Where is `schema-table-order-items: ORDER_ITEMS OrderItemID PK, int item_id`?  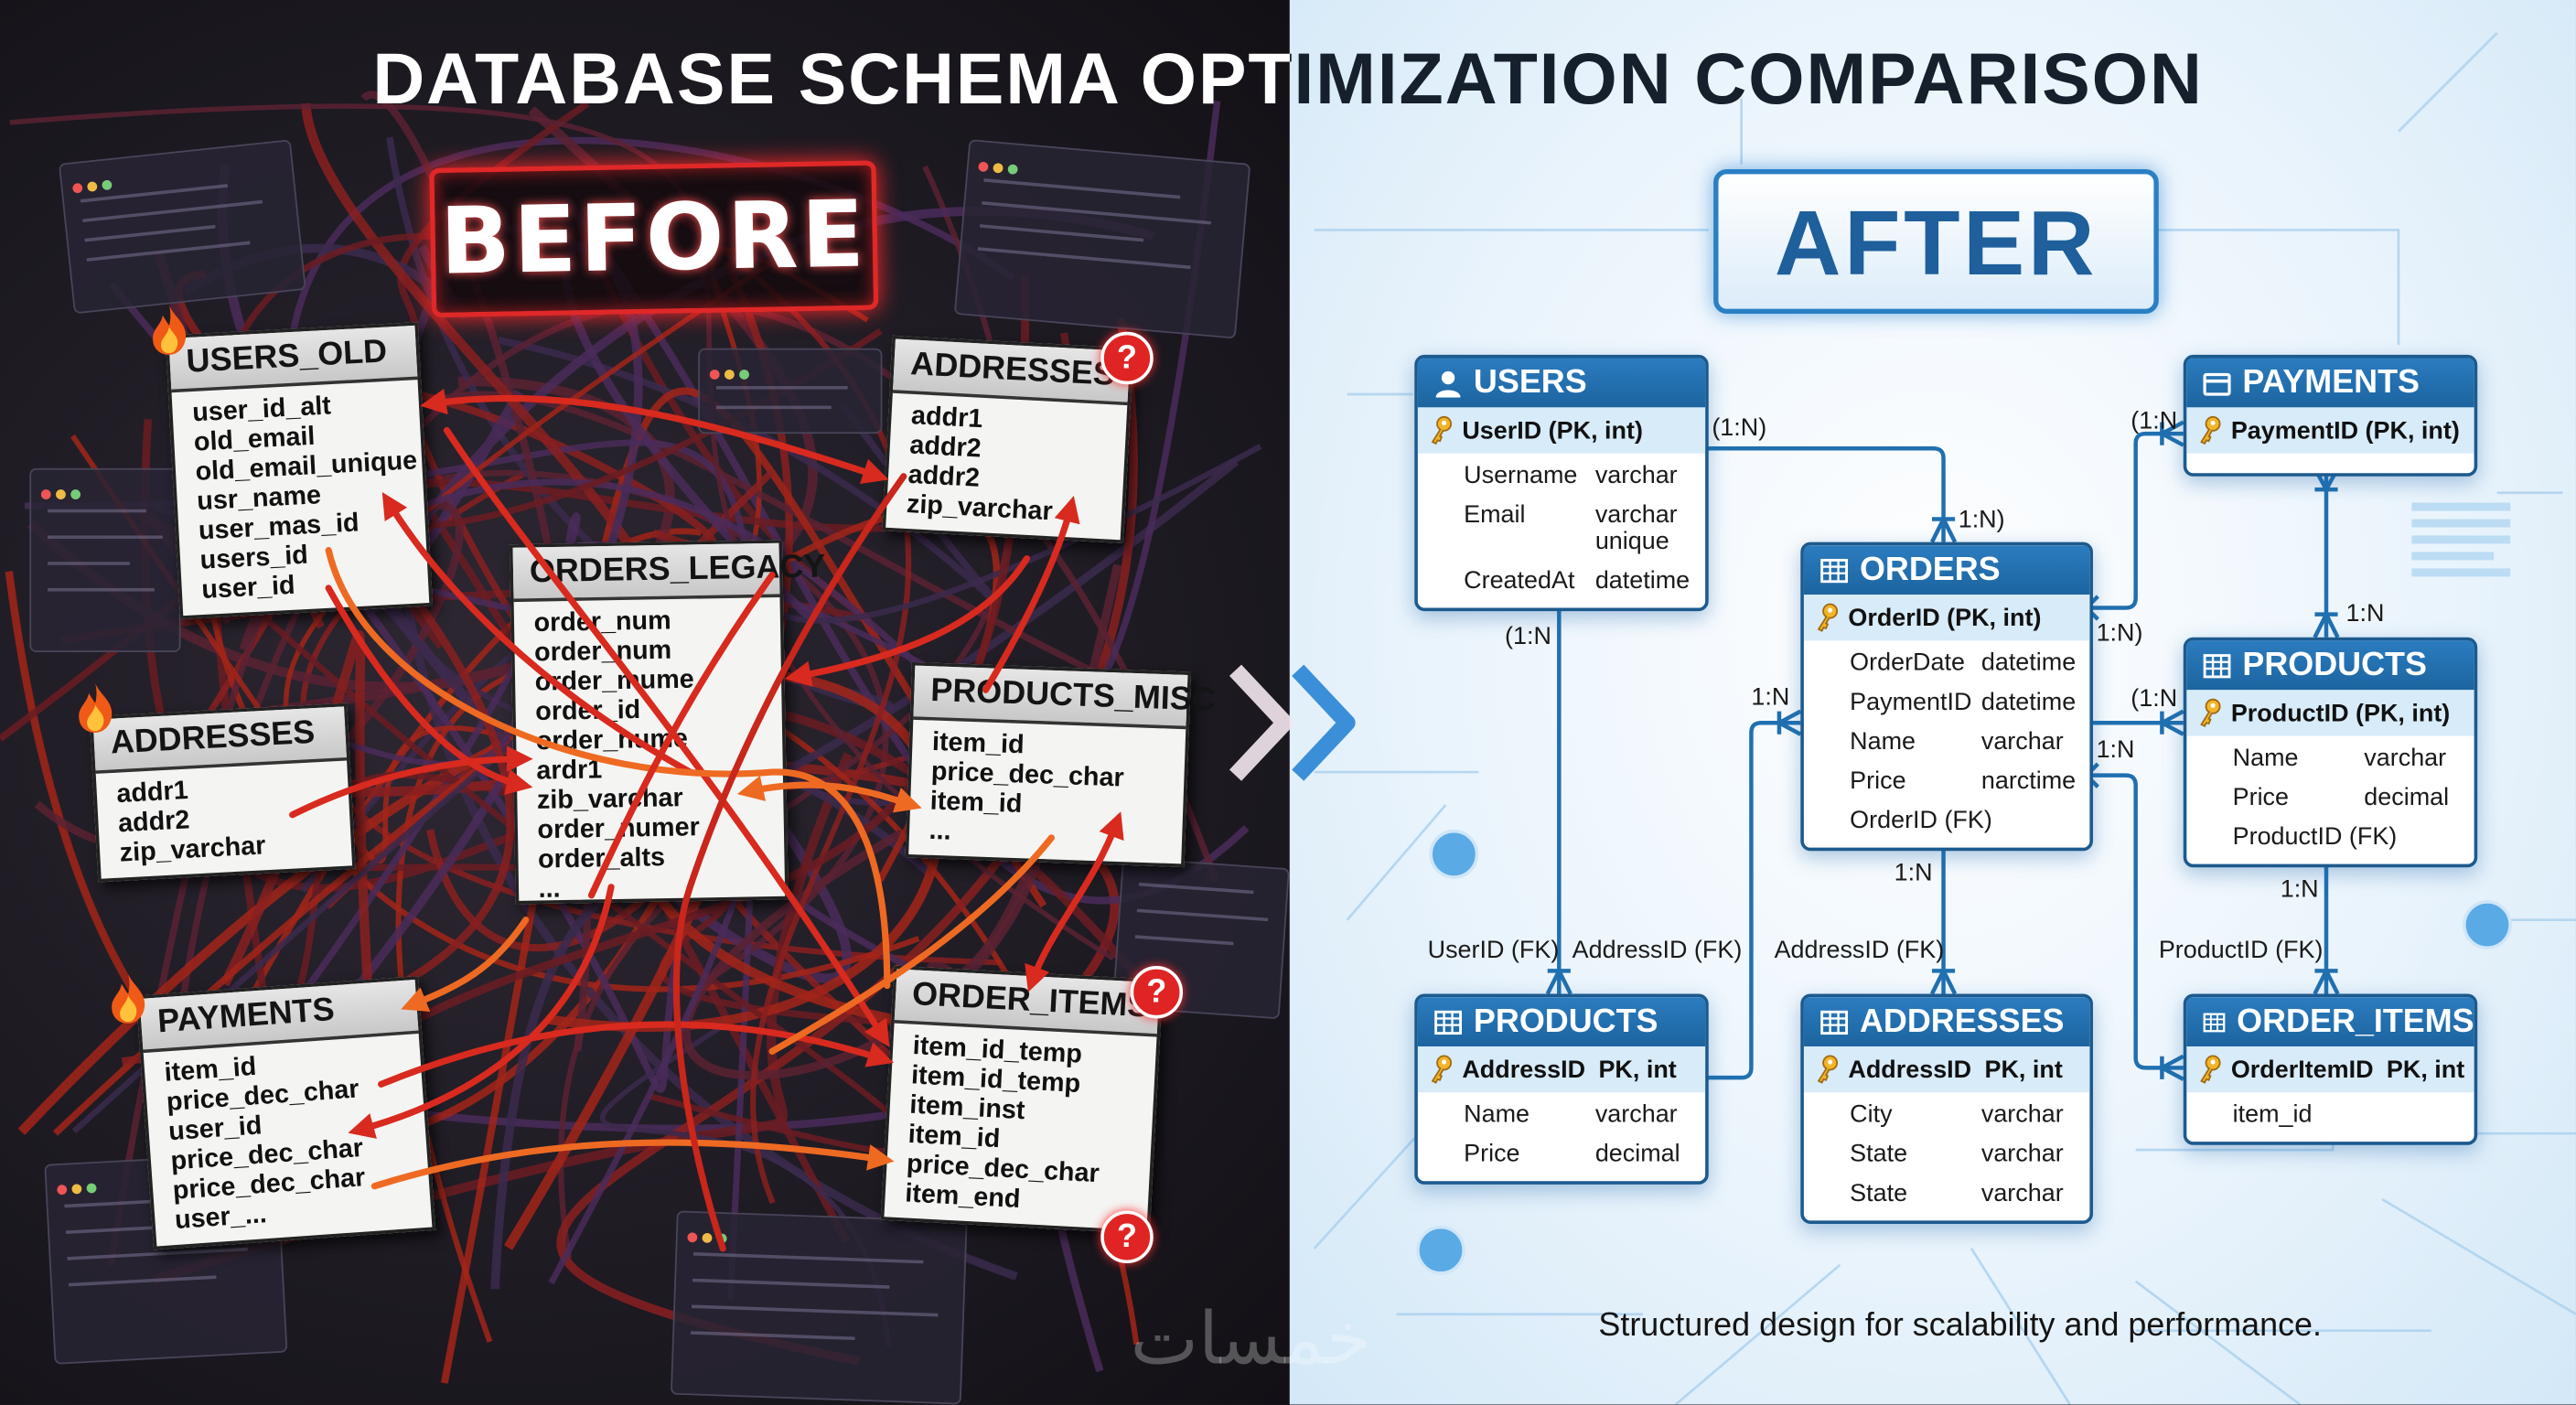 schema-table-order-items: ORDER_ITEMS OrderItemID PK, int item_id is located at coordinates (2330, 1069).